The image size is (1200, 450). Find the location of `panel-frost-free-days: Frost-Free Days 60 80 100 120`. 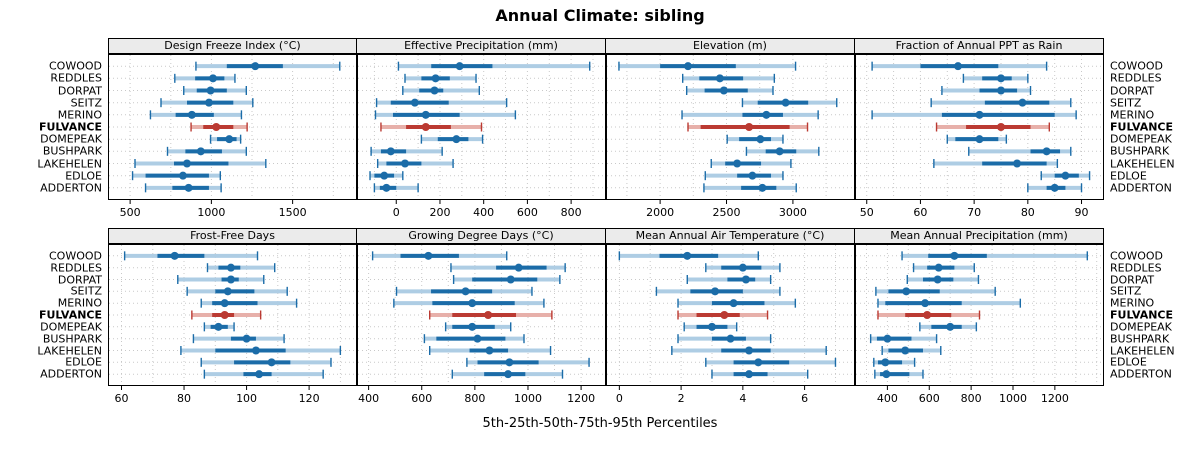

panel-frost-free-days: Frost-Free Days 60 80 100 120 is located at coordinates (232, 319).